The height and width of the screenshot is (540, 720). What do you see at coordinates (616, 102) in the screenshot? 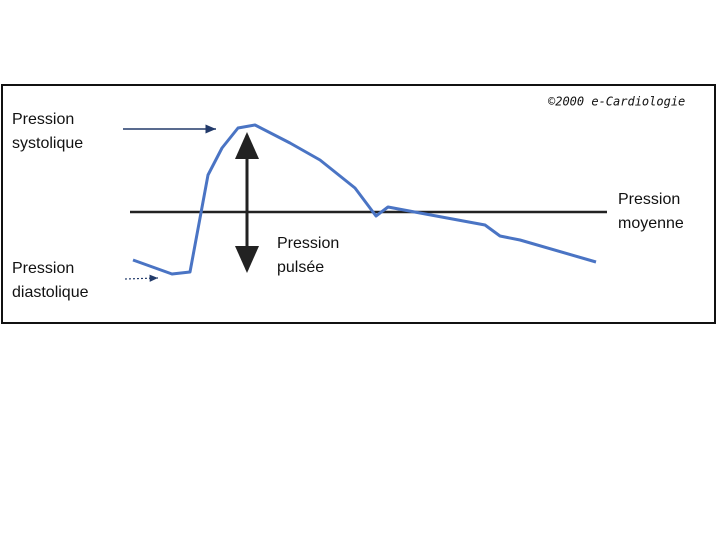
I see `copyright: ©2000 e-Cardiologie` at bounding box center [616, 102].